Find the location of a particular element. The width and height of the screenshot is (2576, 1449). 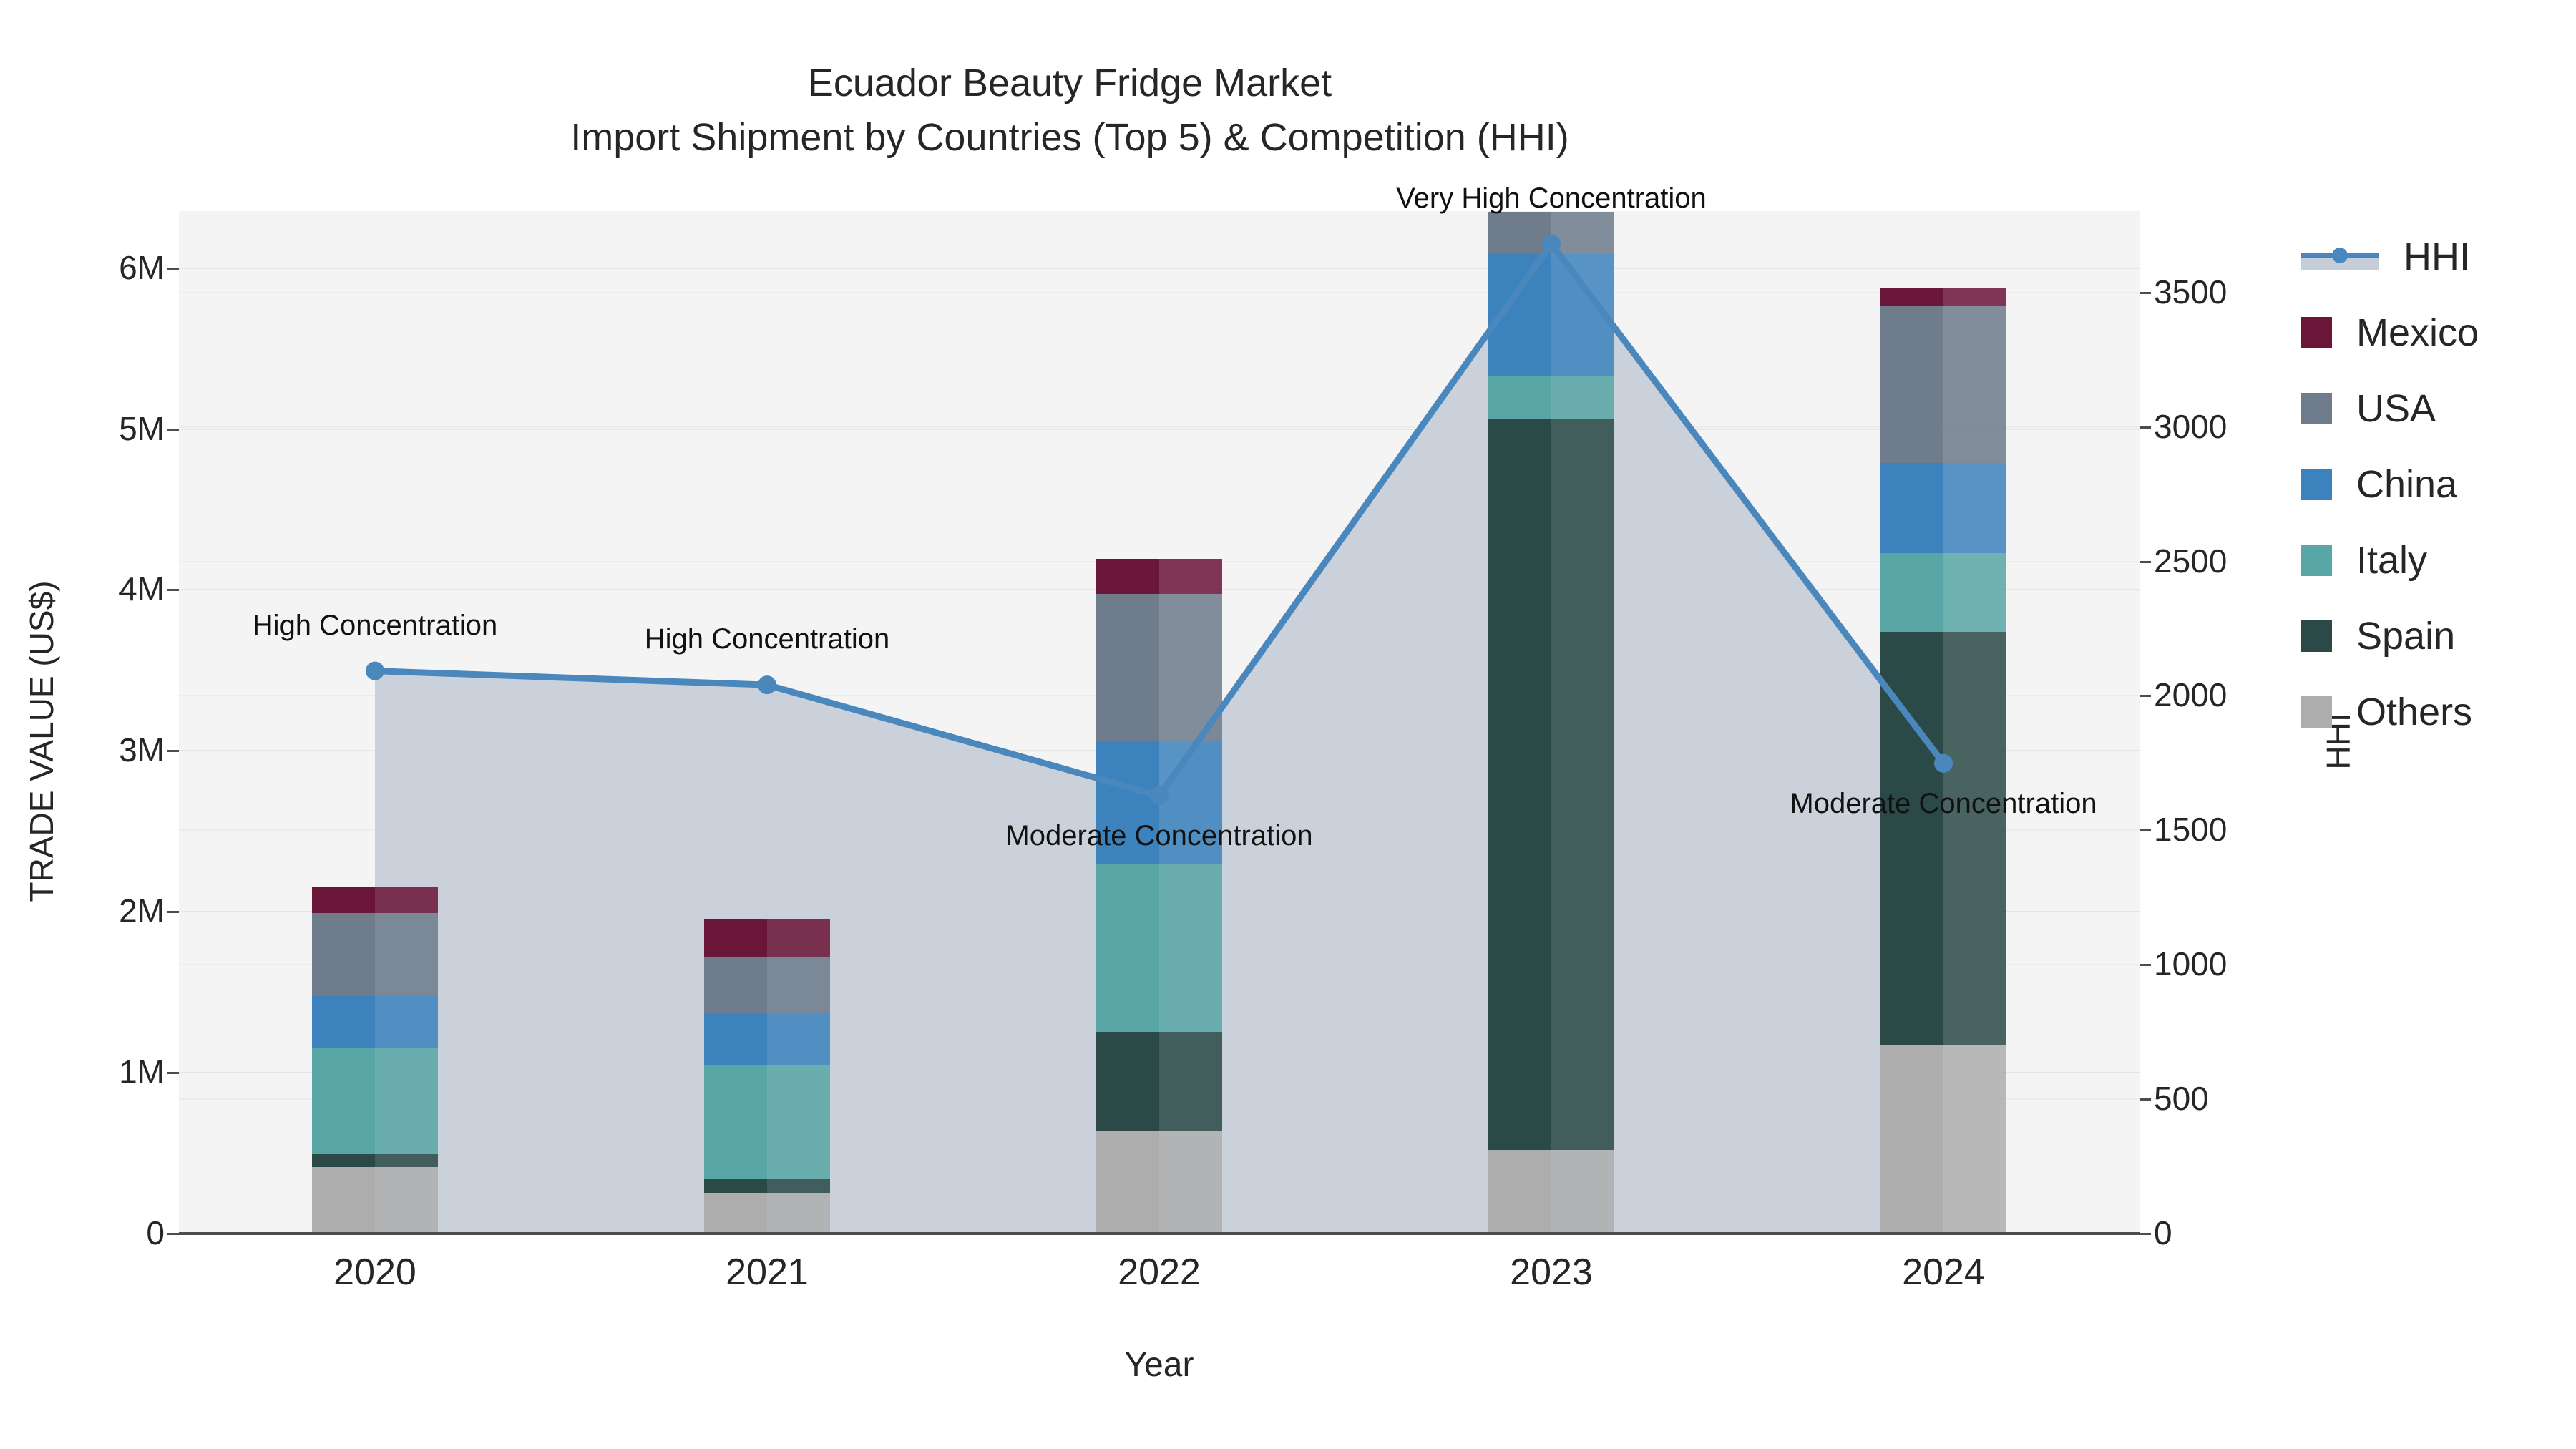

hhi-marker-2021 is located at coordinates (767, 685).